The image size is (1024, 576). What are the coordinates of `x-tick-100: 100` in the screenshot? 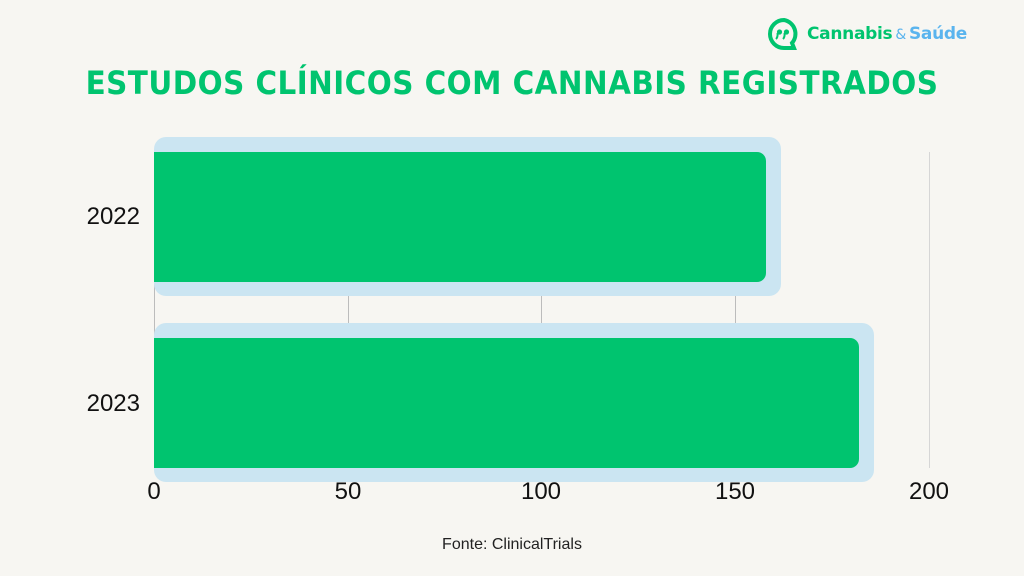 It's located at (541, 491).